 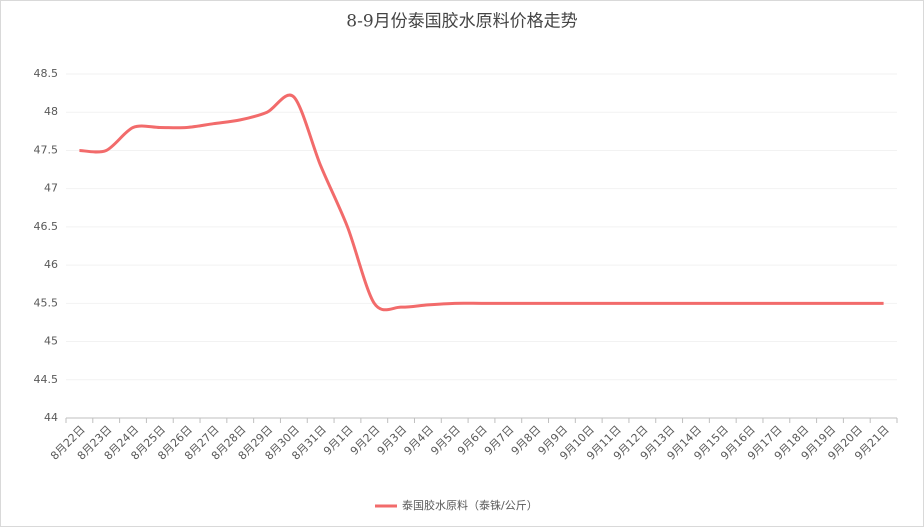 I want to click on y-tick-label: 46, so click(x=51, y=264).